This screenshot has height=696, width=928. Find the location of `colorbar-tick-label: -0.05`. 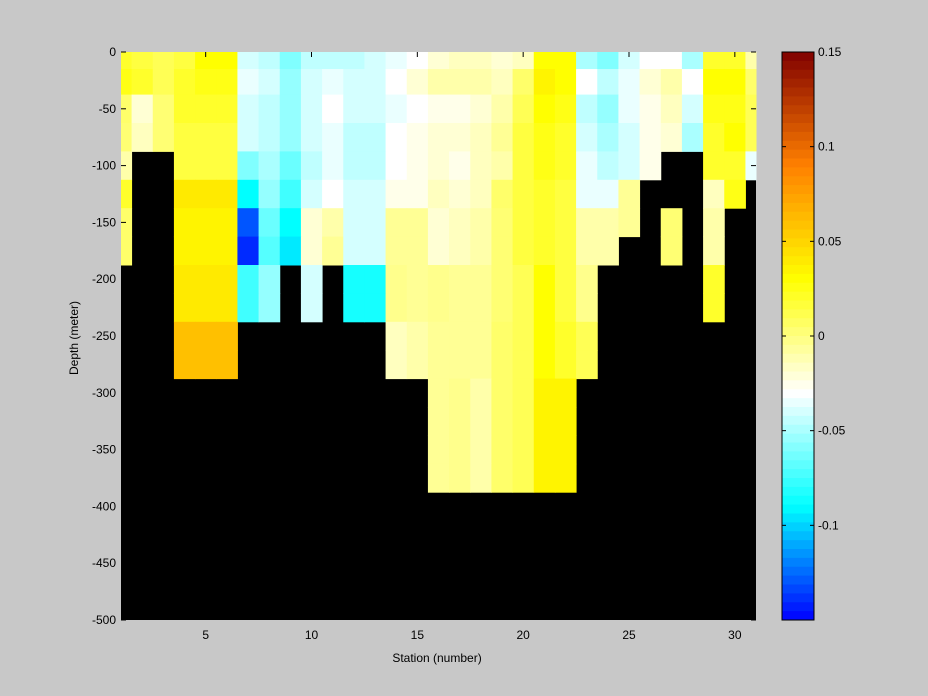

colorbar-tick-label: -0.05 is located at coordinates (832, 431).